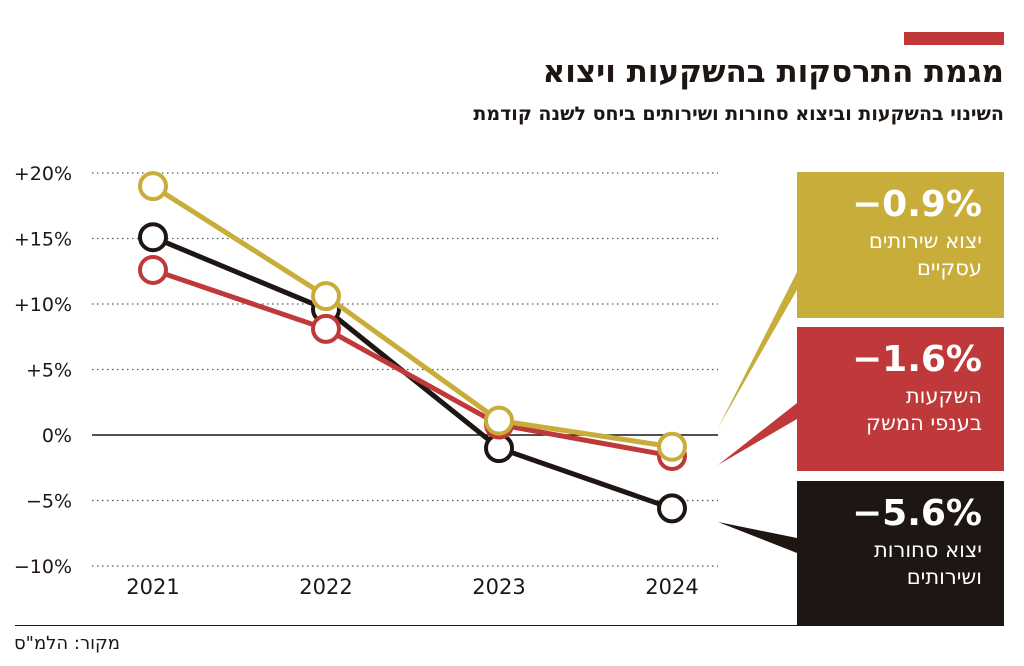 The image size is (1024, 666). What do you see at coordinates (43, 174) in the screenshot?
I see `y-tick-label: +20%` at bounding box center [43, 174].